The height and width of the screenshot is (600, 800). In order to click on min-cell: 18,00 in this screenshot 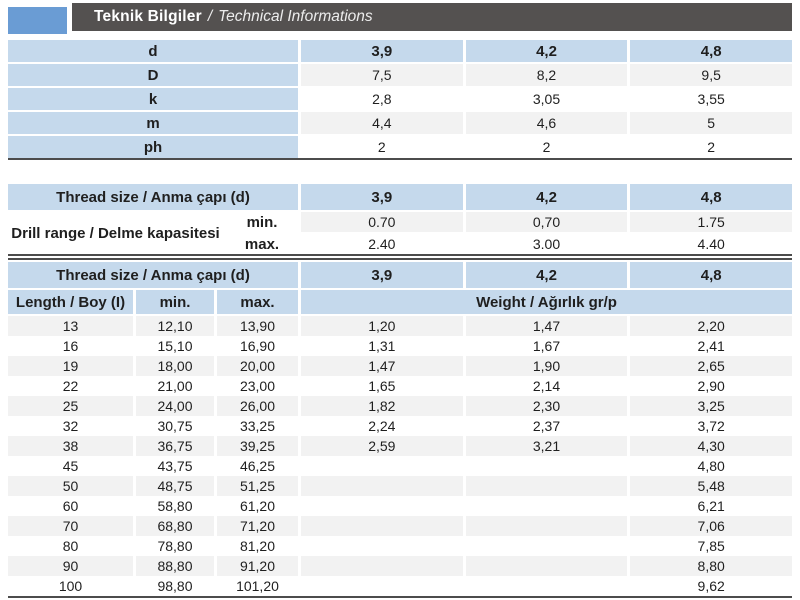, I will do `click(175, 366)`.